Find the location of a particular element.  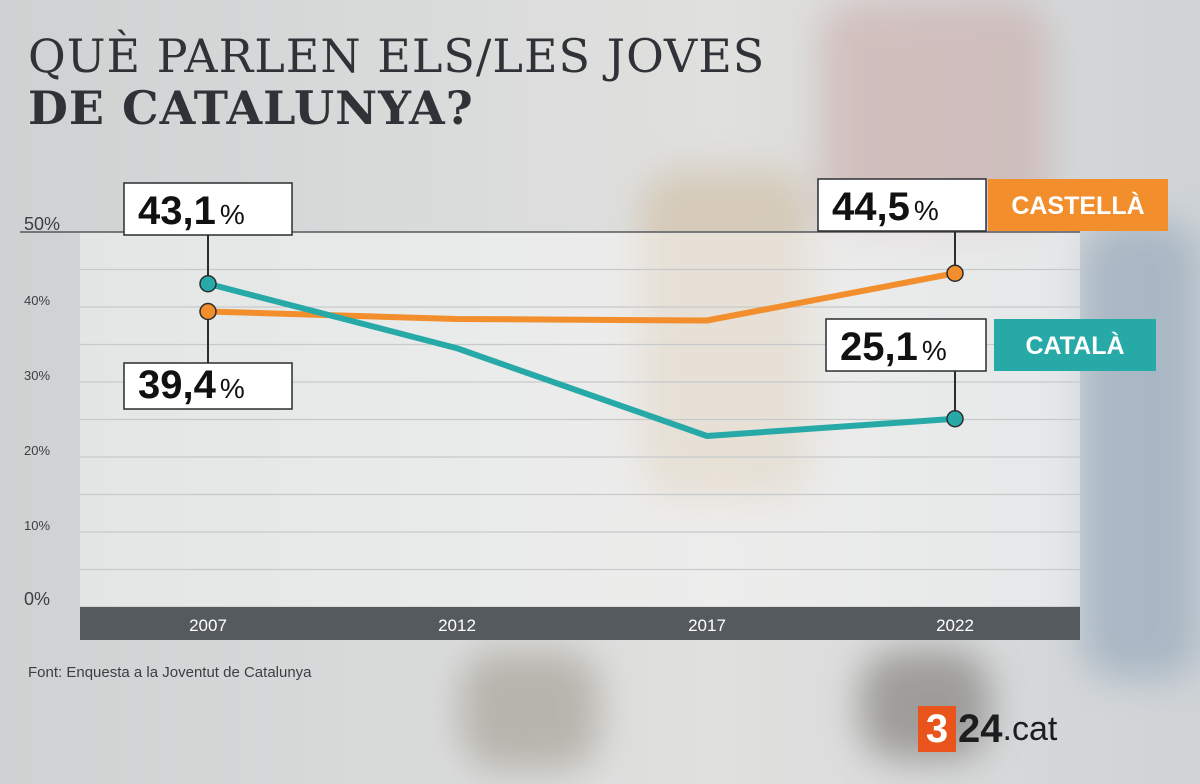

x-tick-label: 2017 is located at coordinates (707, 625).